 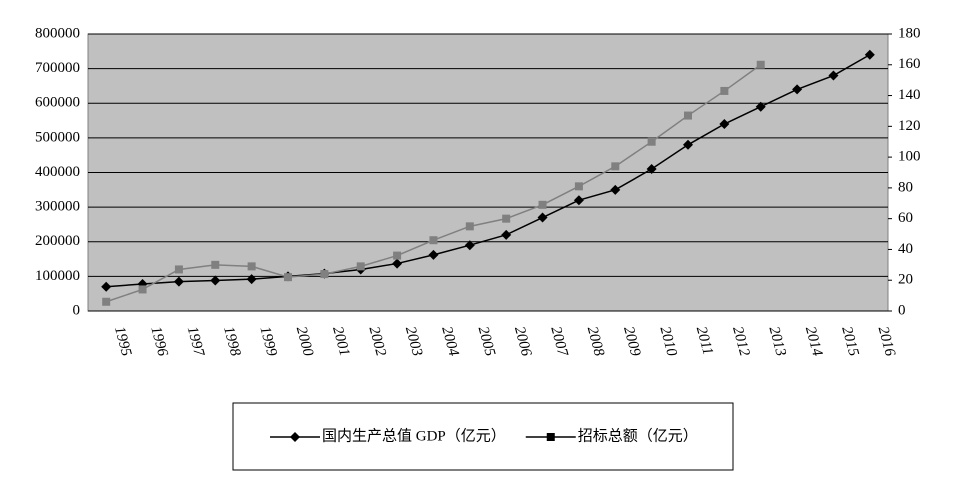 What do you see at coordinates (122, 342) in the screenshot?
I see `x-tick-label: 1995` at bounding box center [122, 342].